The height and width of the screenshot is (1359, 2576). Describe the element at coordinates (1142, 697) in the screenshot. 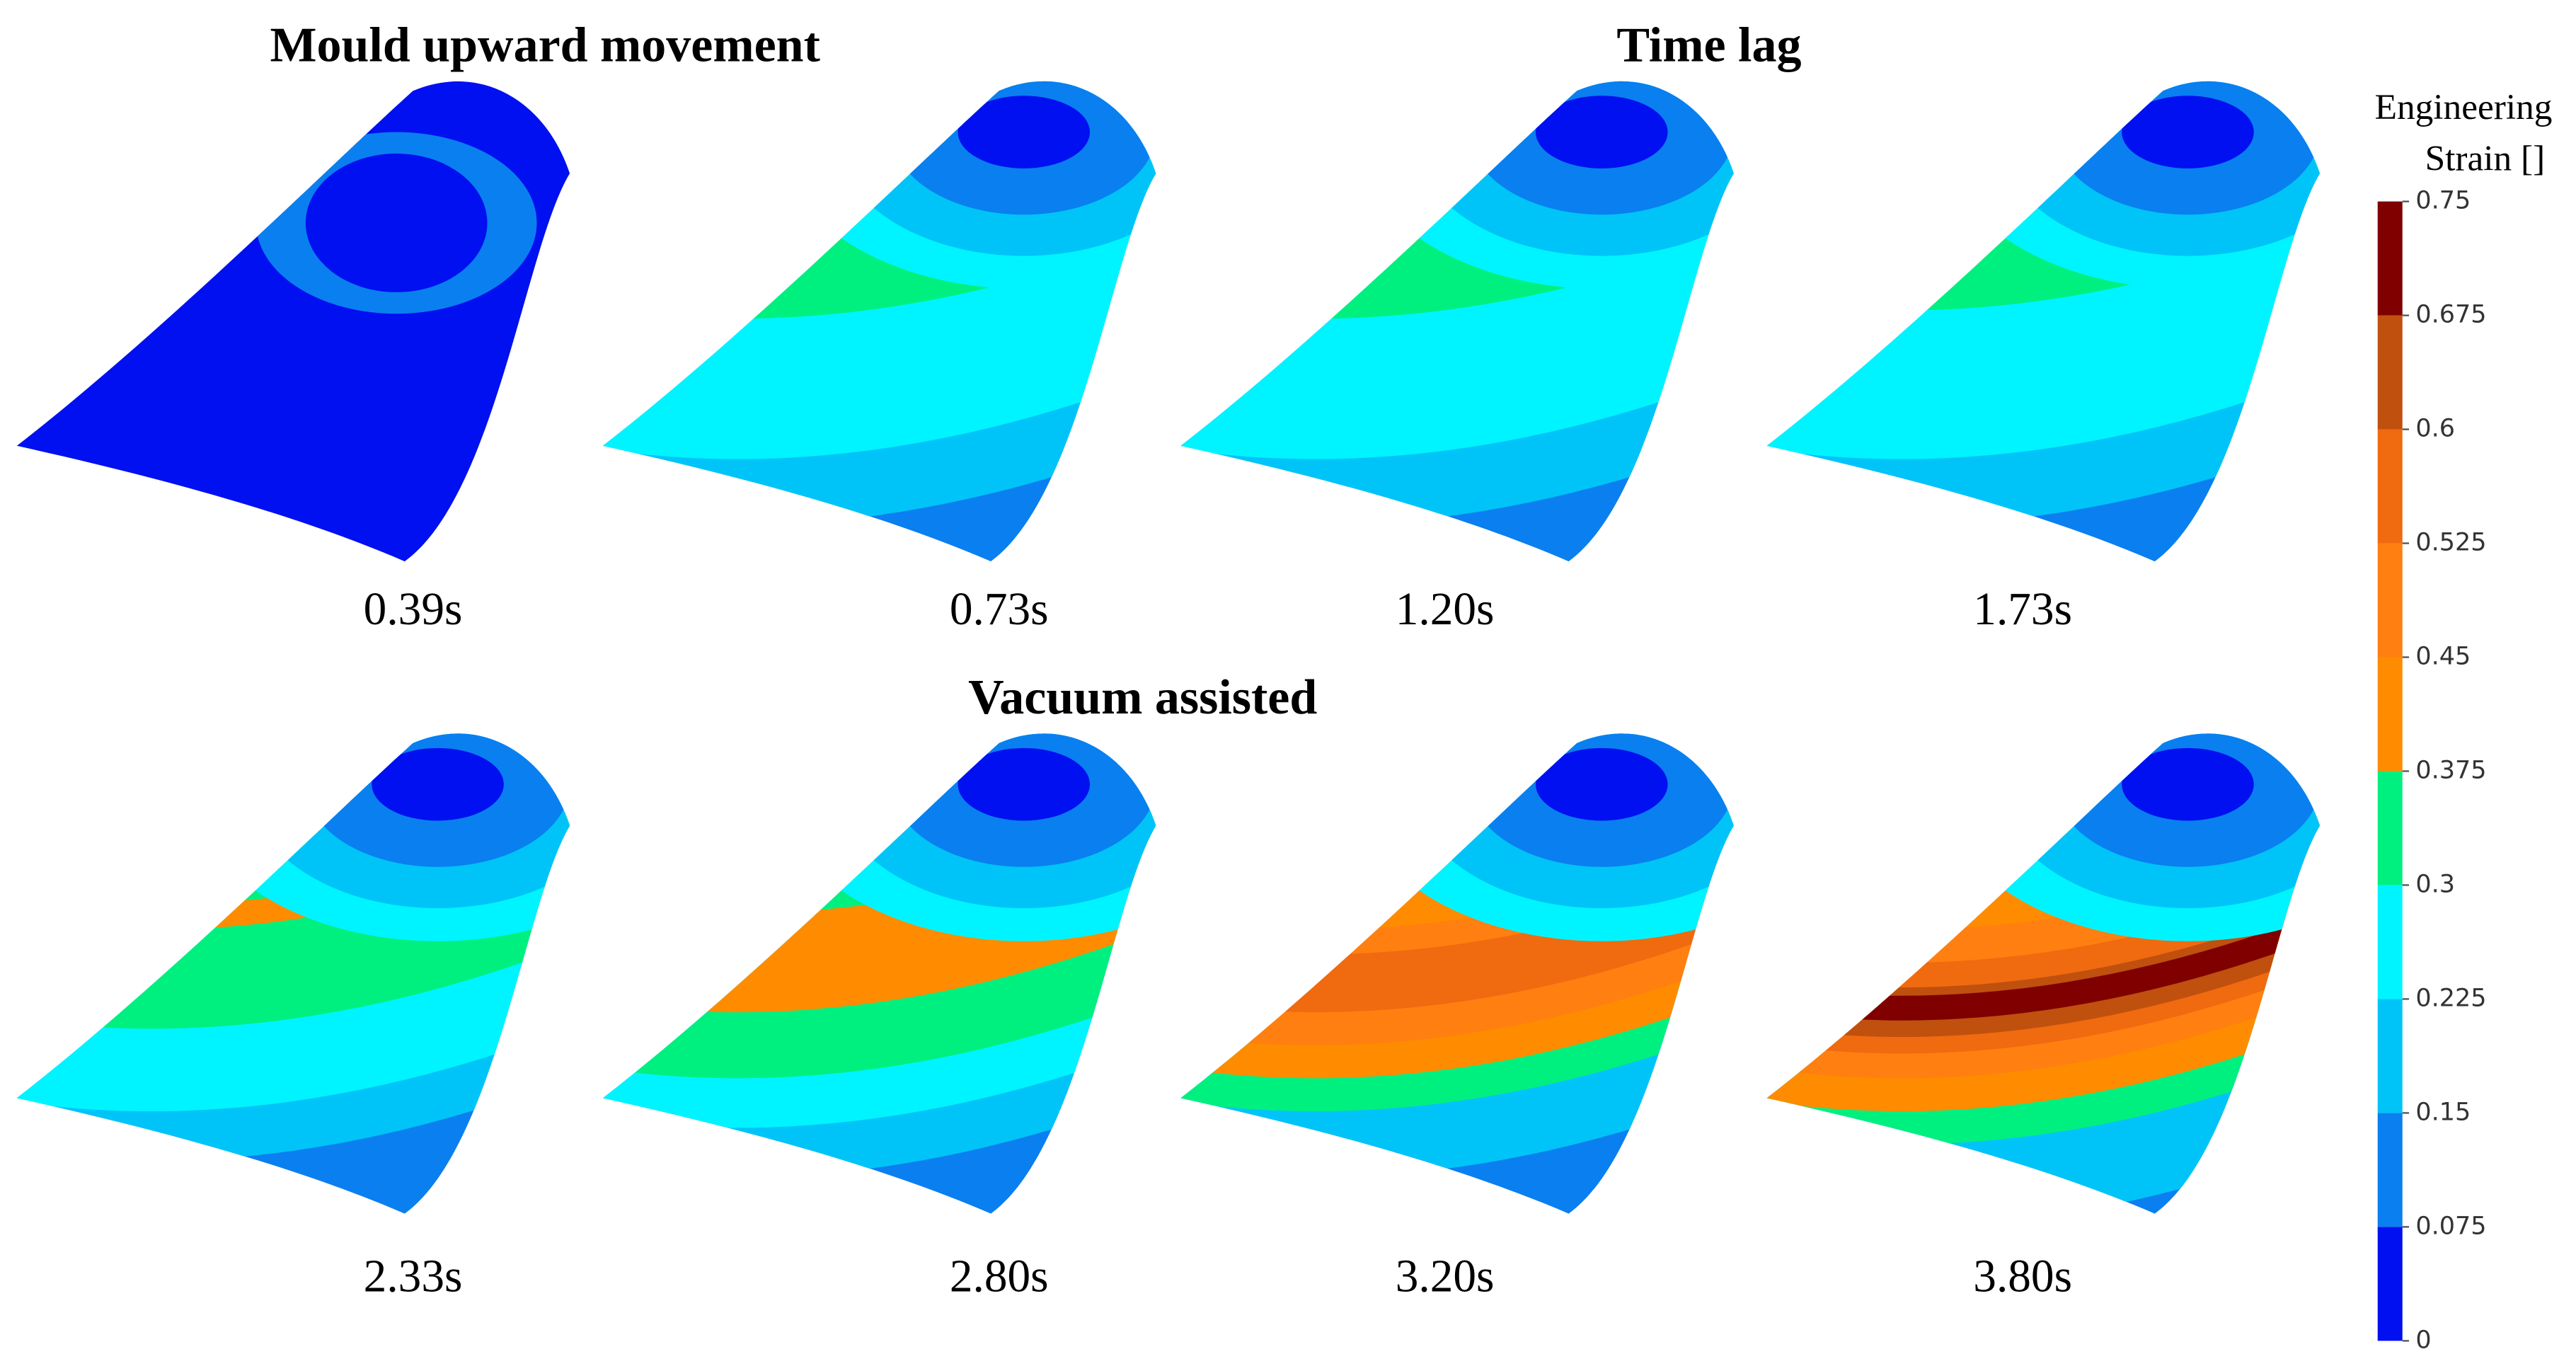

I see `section-title: Vacuum assisted` at that location.